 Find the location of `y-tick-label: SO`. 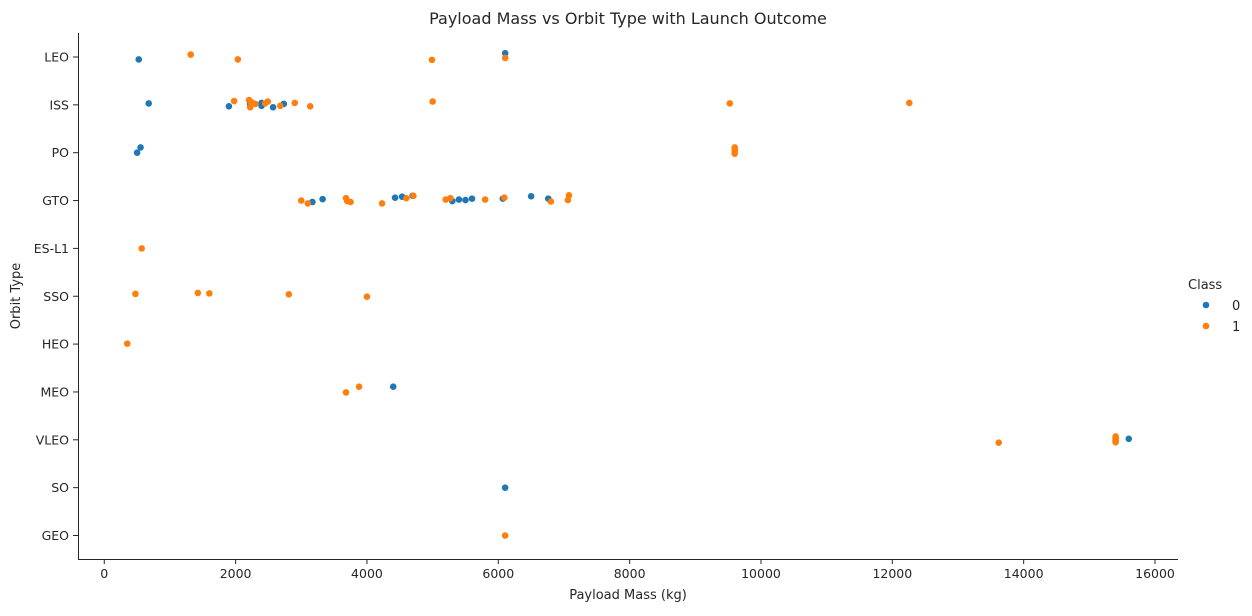

y-tick-label: SO is located at coordinates (60, 487).